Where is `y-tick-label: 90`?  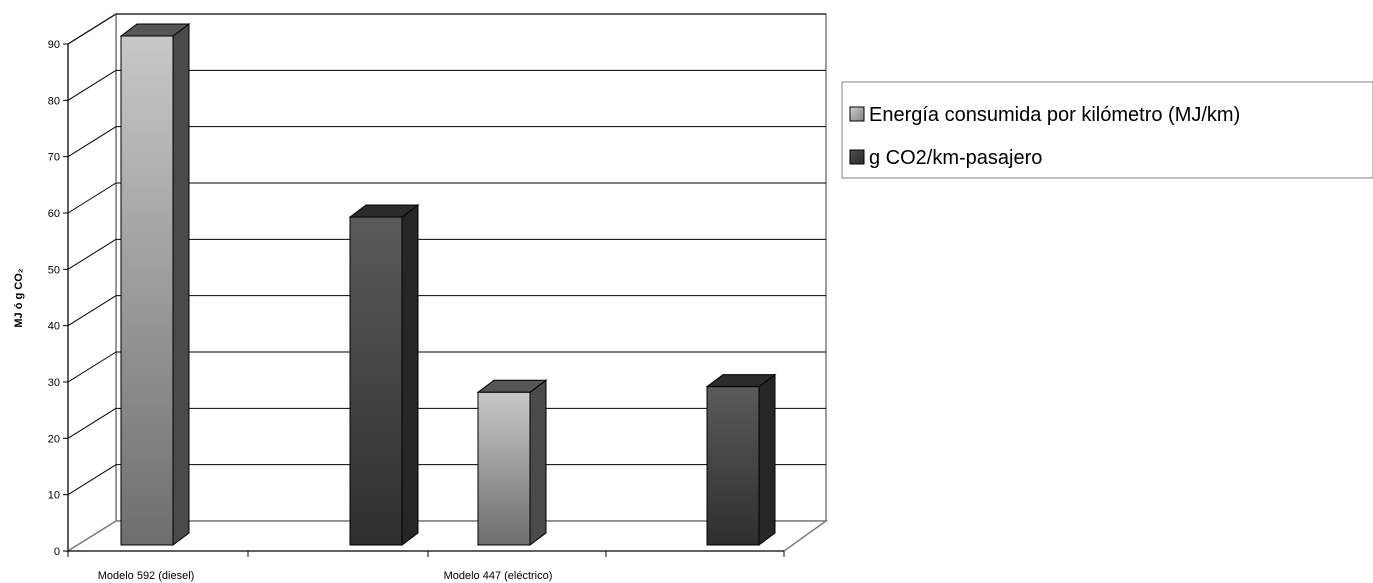
y-tick-label: 90 is located at coordinates (54, 45).